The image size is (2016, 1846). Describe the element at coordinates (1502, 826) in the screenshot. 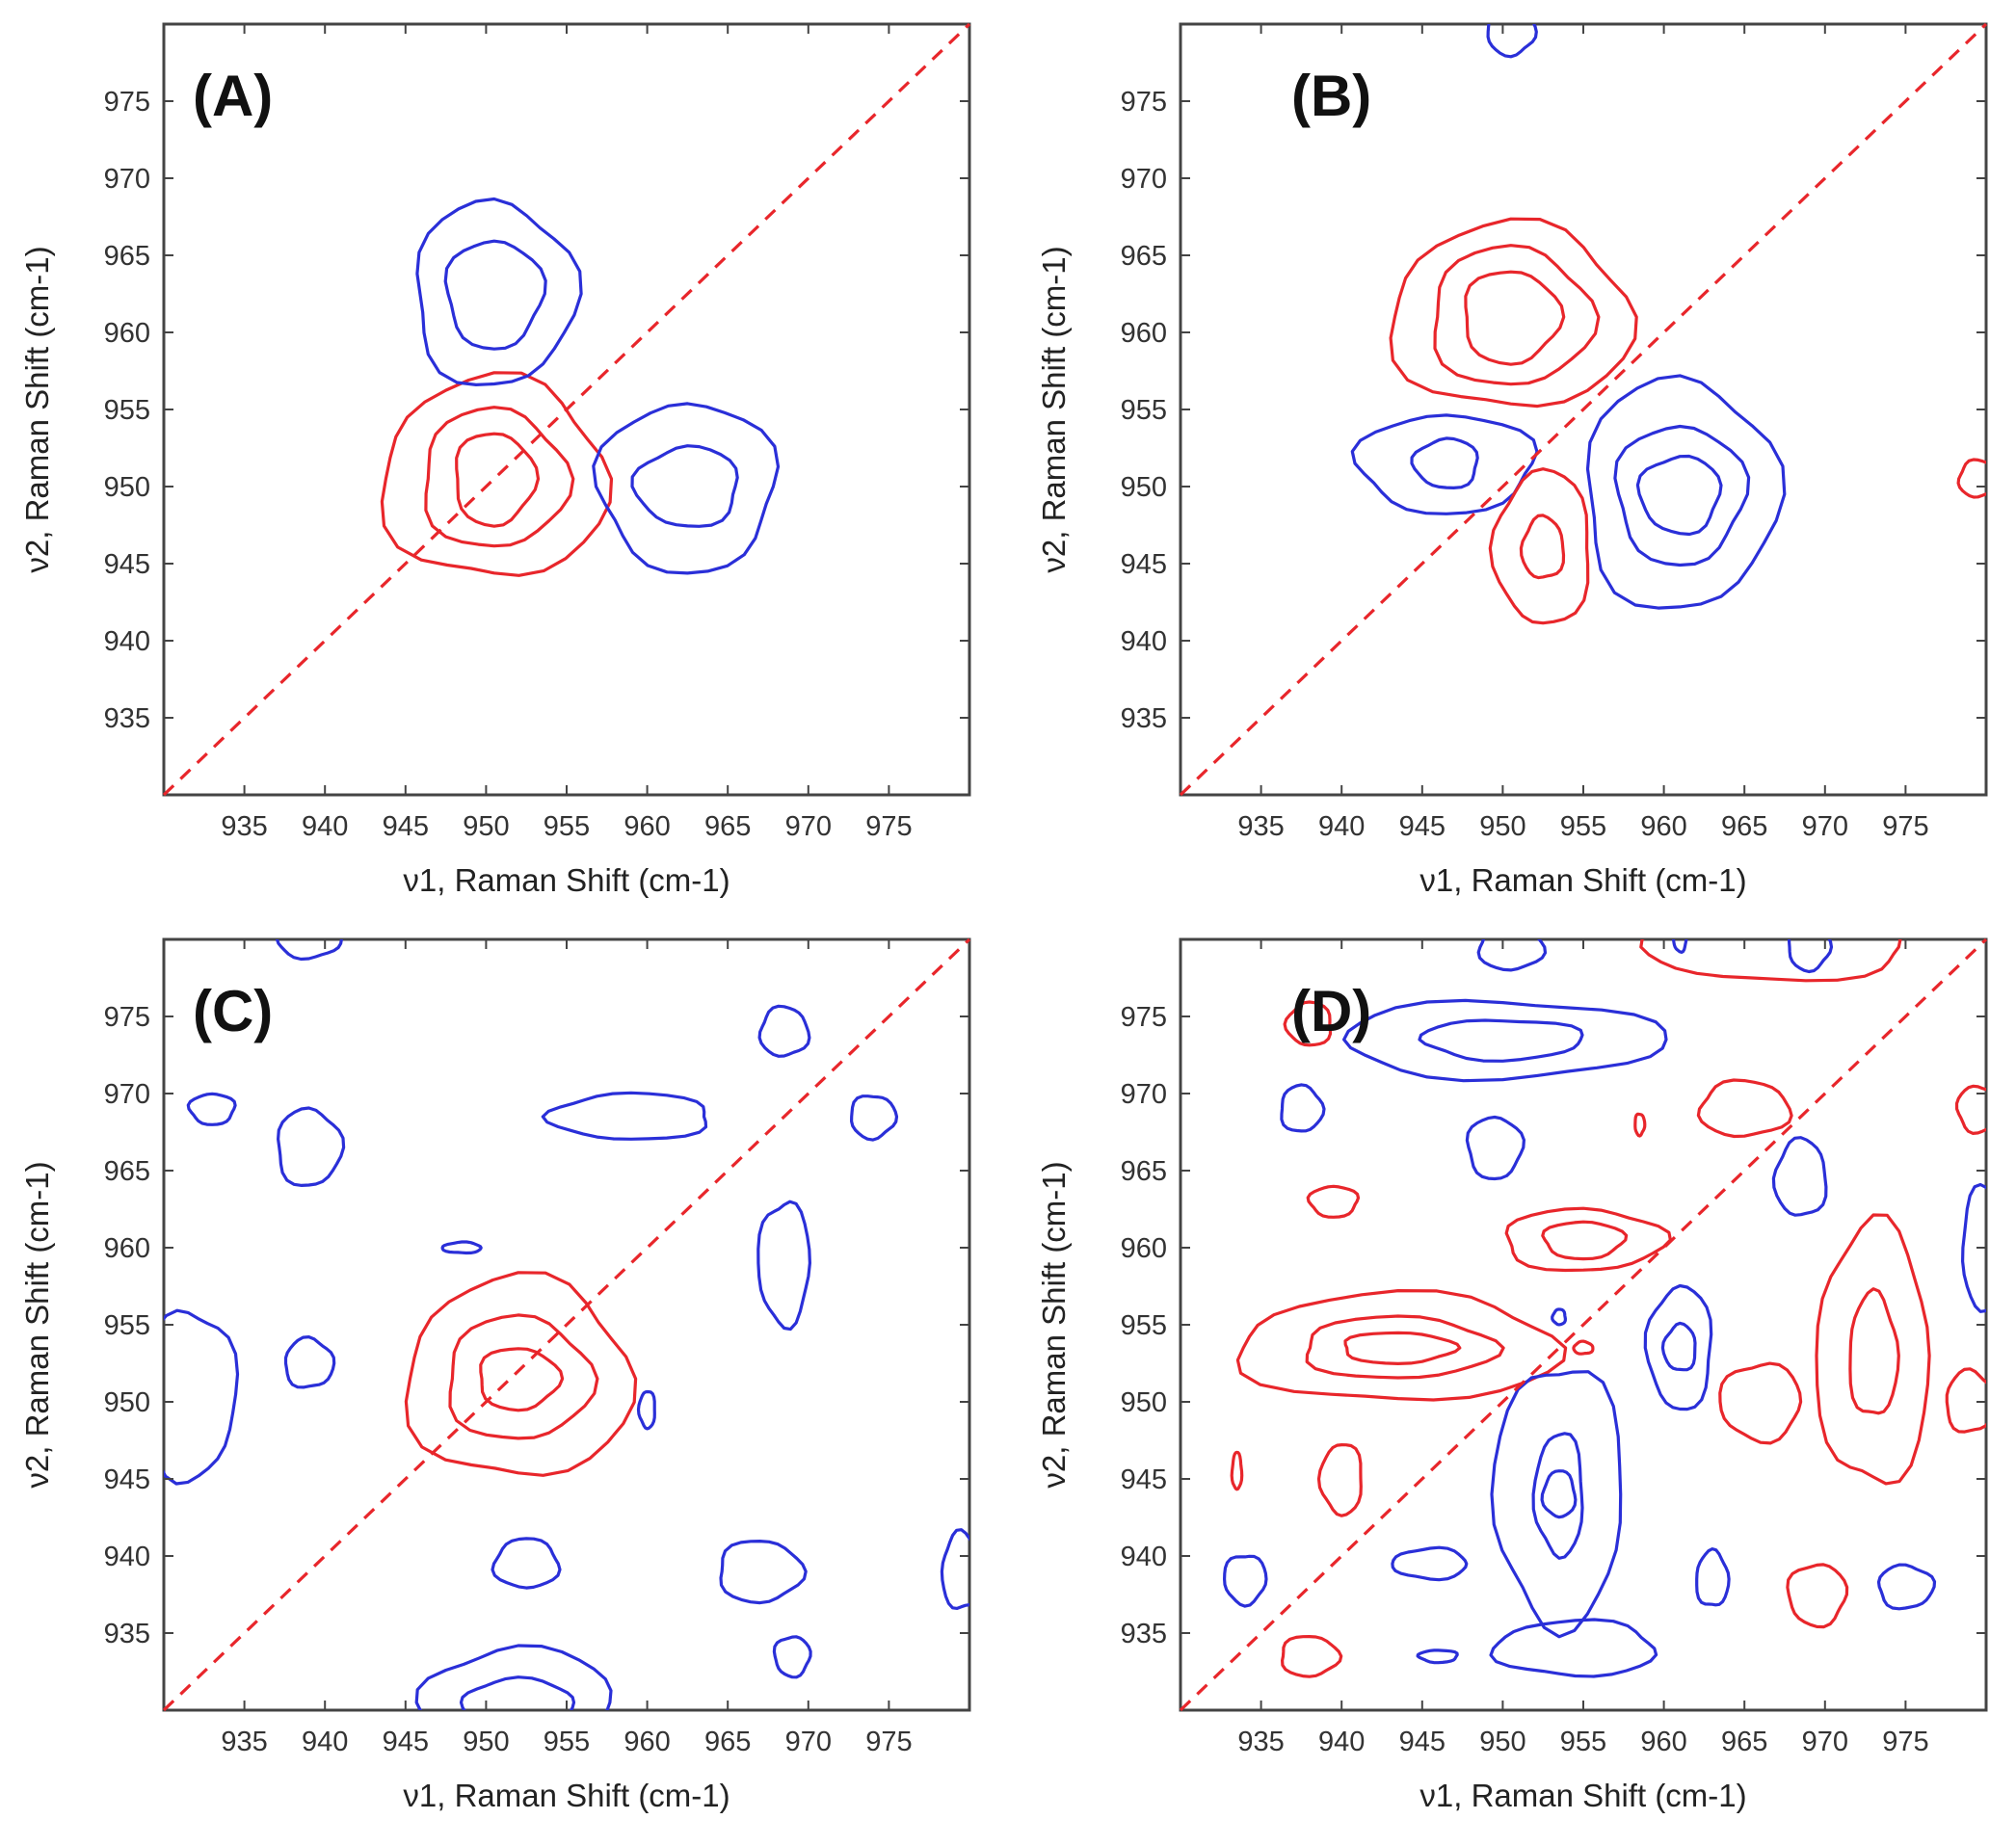

I see `panel-b-x-tick-label: 950` at that location.